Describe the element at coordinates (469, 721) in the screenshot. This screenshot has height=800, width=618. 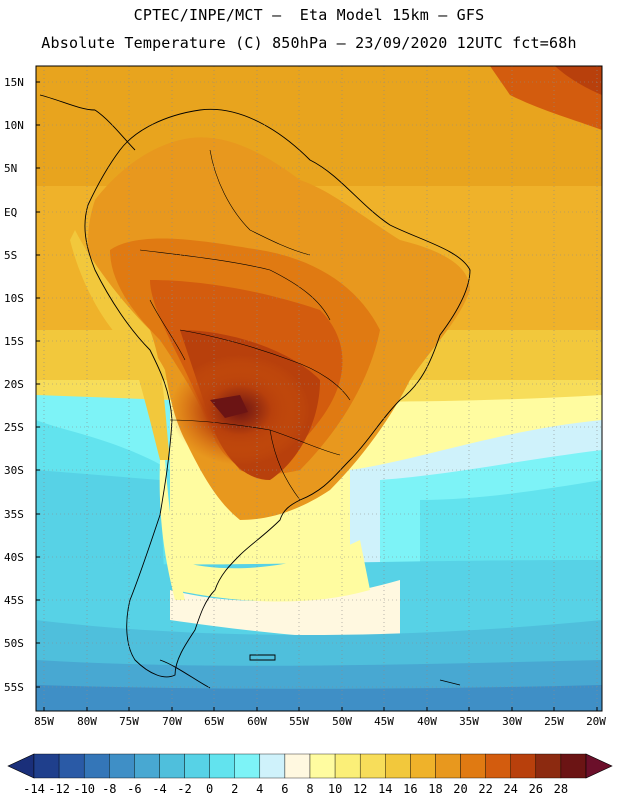
I see `lon-label: 35W` at that location.